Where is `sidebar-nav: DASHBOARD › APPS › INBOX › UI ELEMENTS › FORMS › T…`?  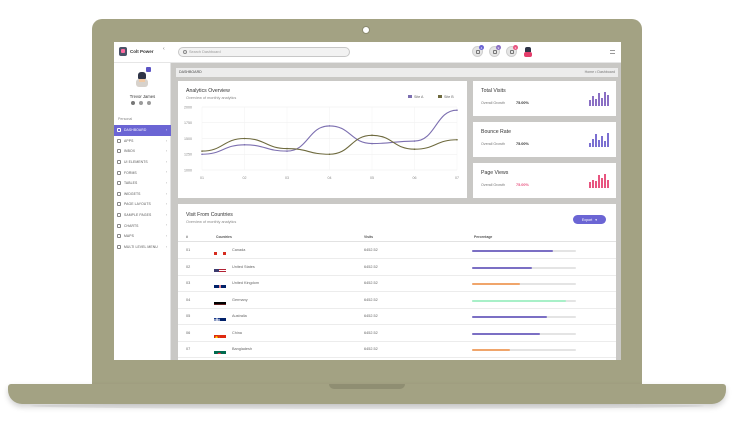
sidebar-nav: DASHBOARD › APPS › INBOX › UI ELEMENTS › FORMS › T… is located at coordinates (142, 188).